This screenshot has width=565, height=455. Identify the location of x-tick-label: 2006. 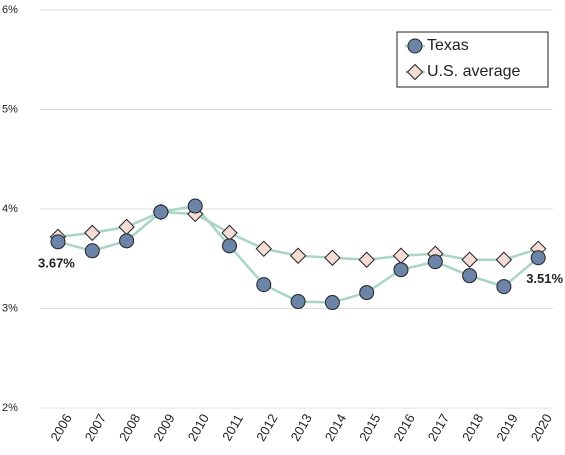
(60, 427).